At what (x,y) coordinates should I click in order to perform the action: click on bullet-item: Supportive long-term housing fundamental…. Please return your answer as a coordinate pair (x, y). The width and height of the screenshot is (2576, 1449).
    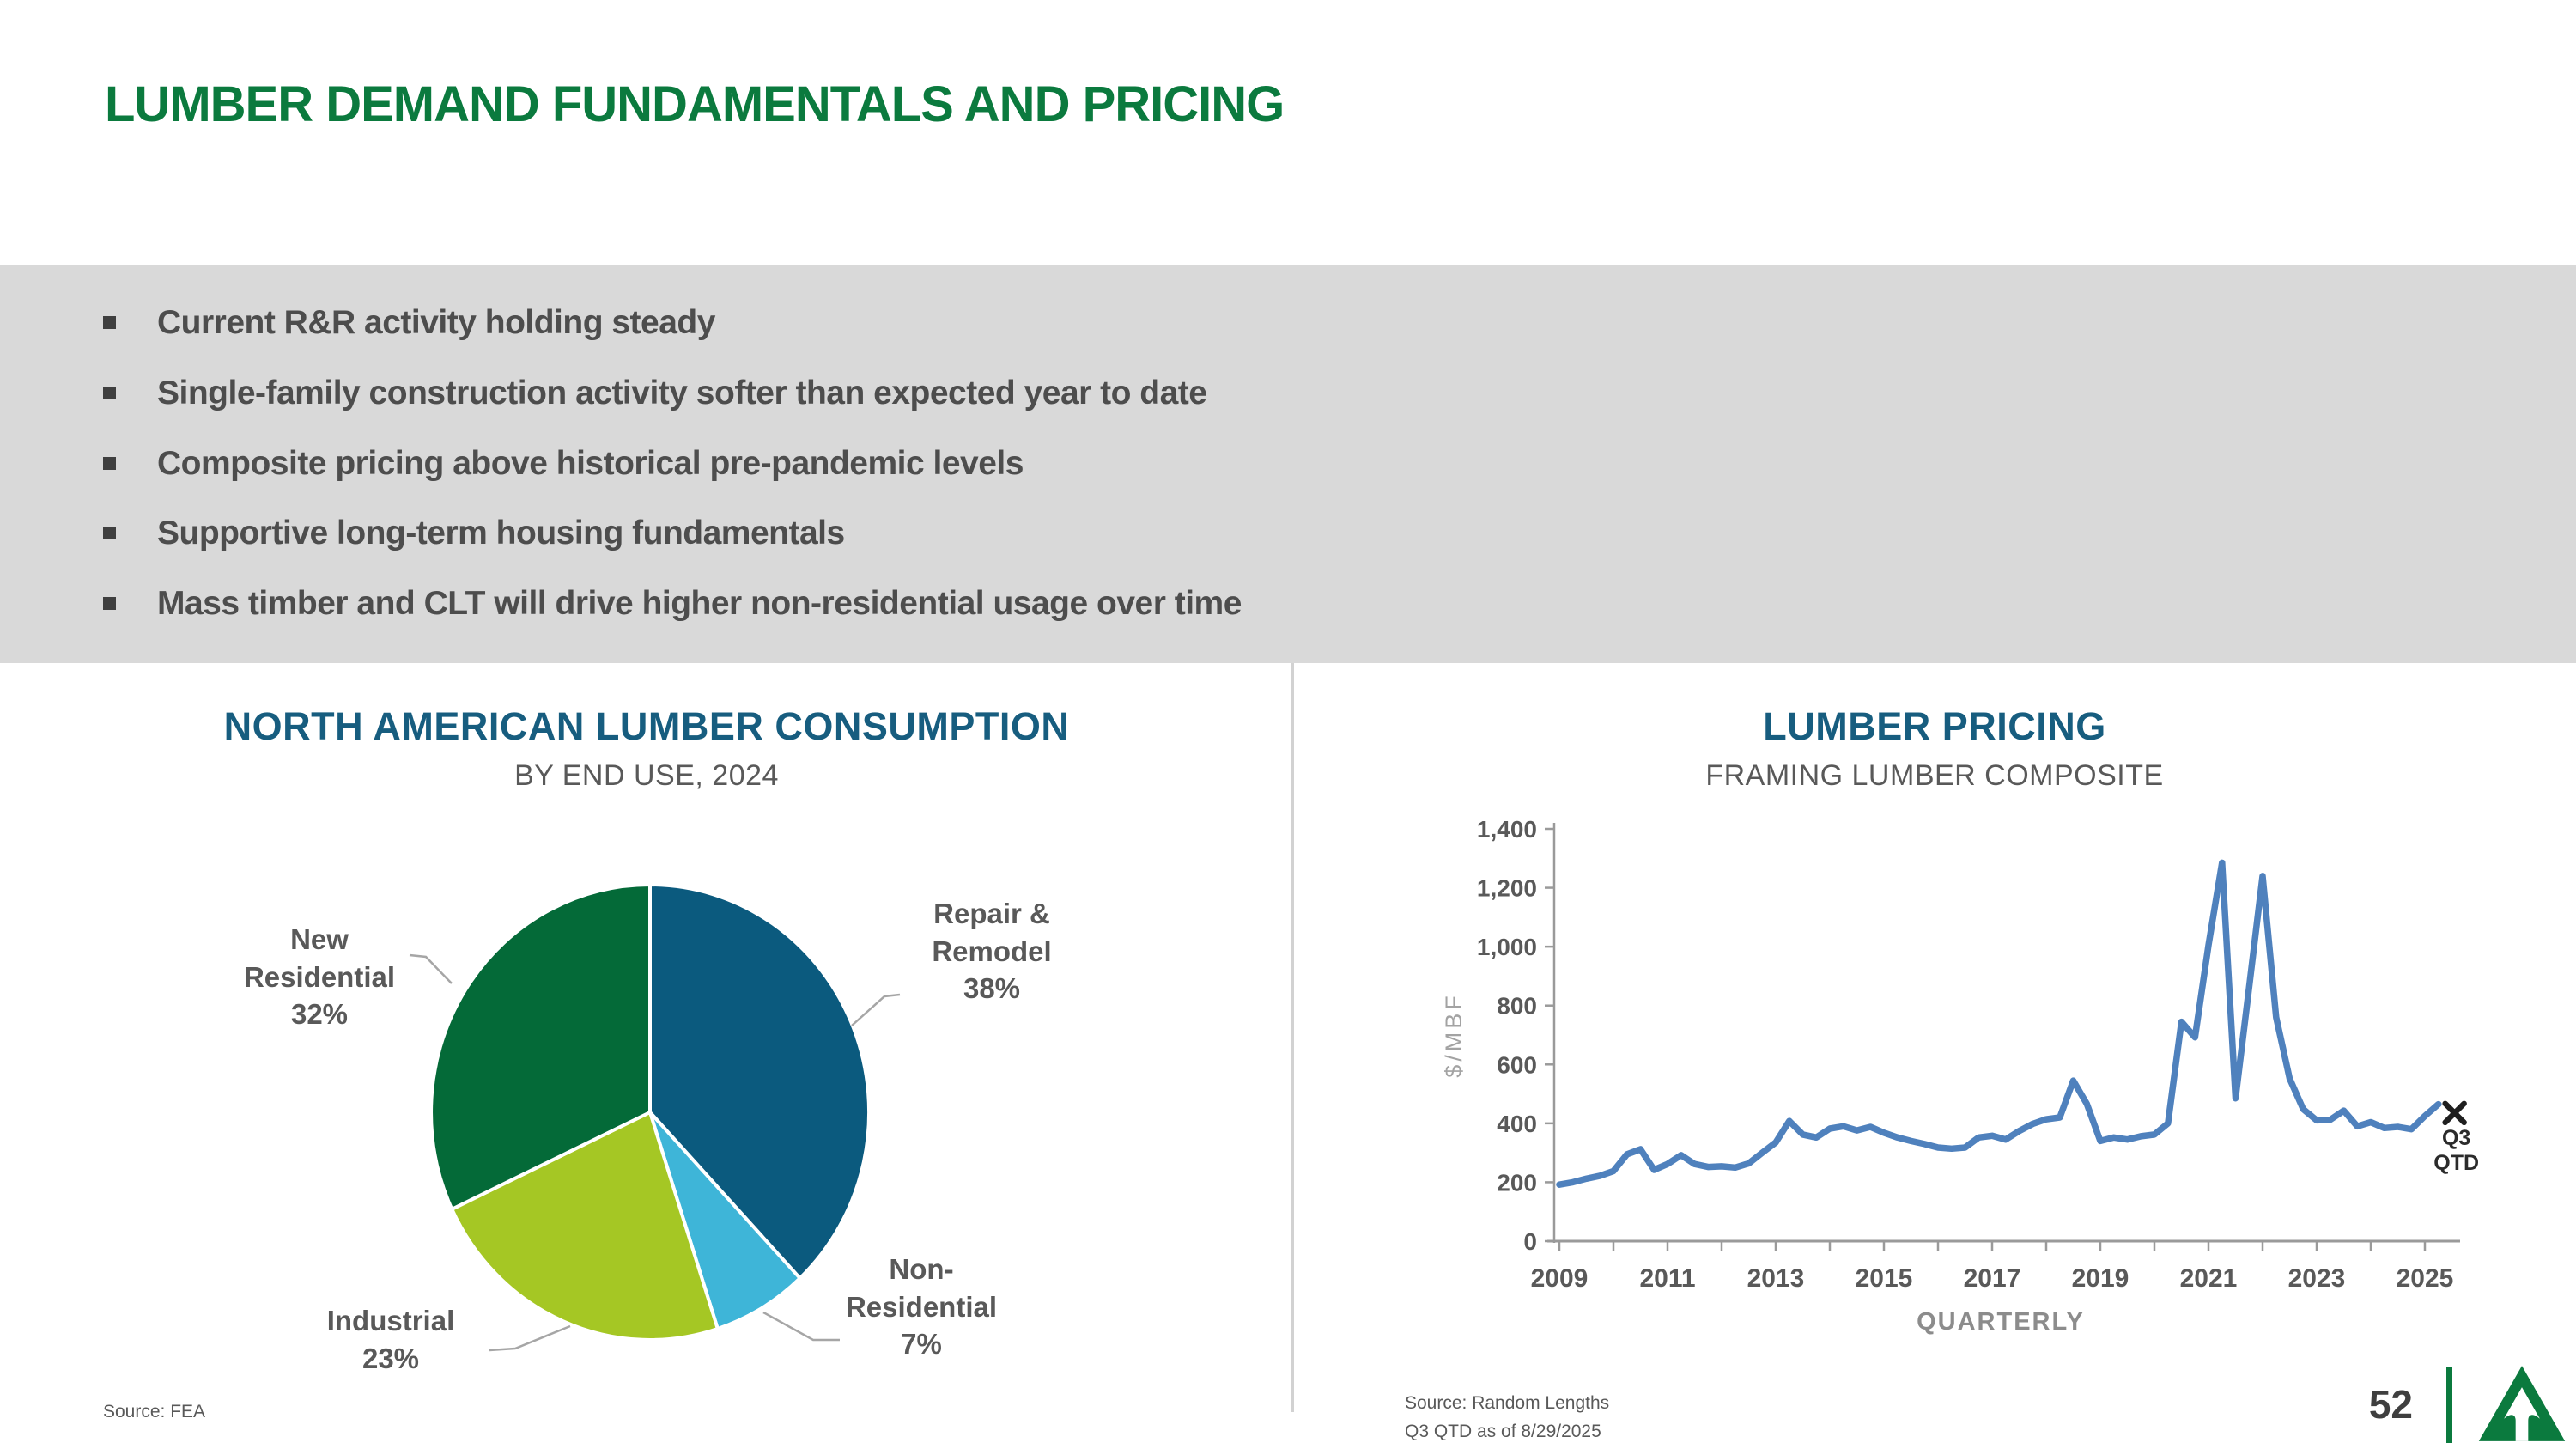
    Looking at the image, I should click on (1313, 533).